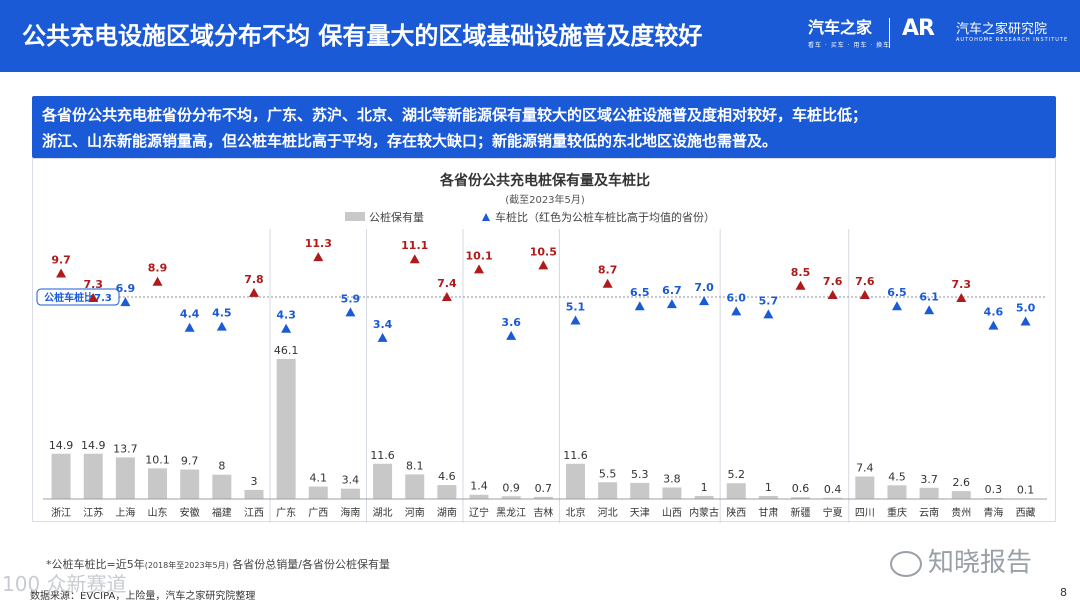 The height and width of the screenshot is (608, 1080). What do you see at coordinates (962, 482) in the screenshot?
I see `bar-value-label: 2.6` at bounding box center [962, 482].